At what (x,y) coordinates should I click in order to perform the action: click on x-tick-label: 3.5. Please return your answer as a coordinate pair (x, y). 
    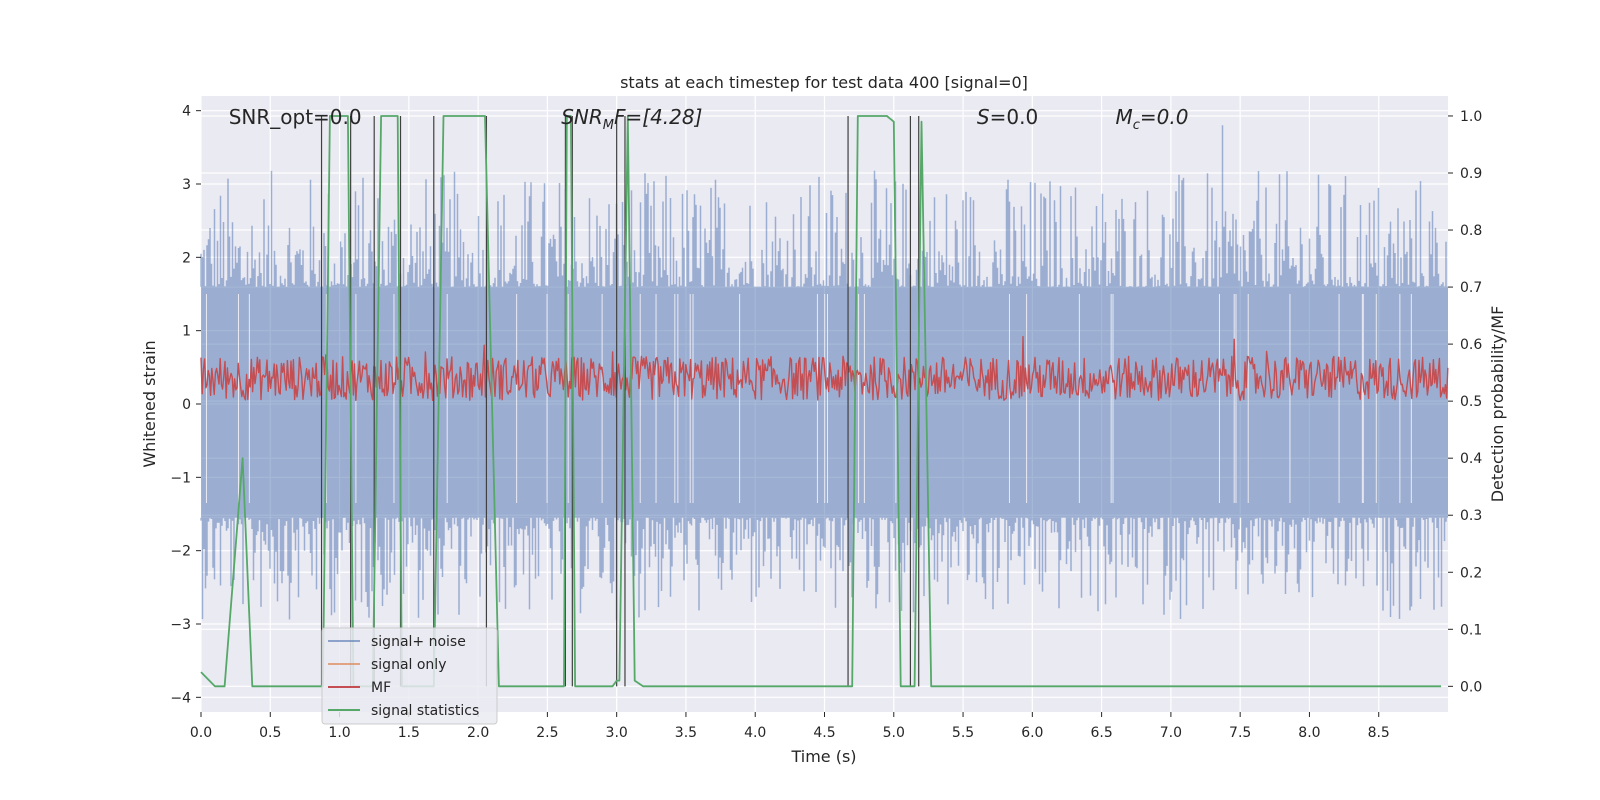
    Looking at the image, I should click on (686, 733).